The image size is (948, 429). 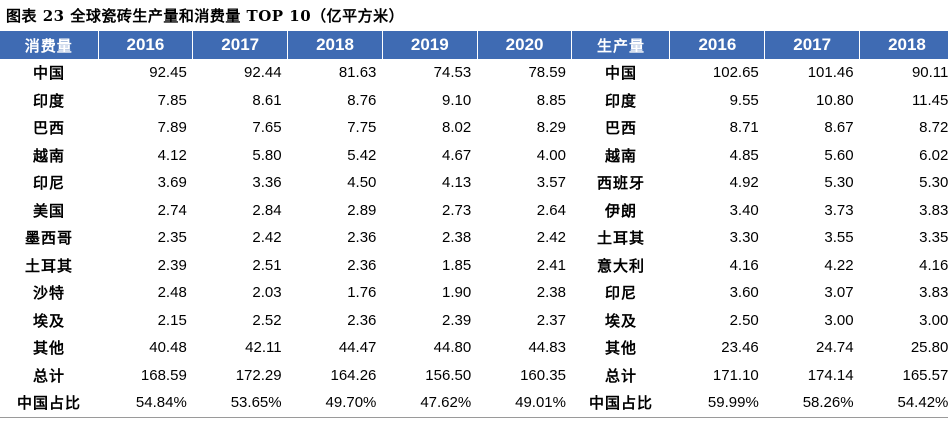 I want to click on consumption-value-cell: 7.89, so click(x=172, y=128).